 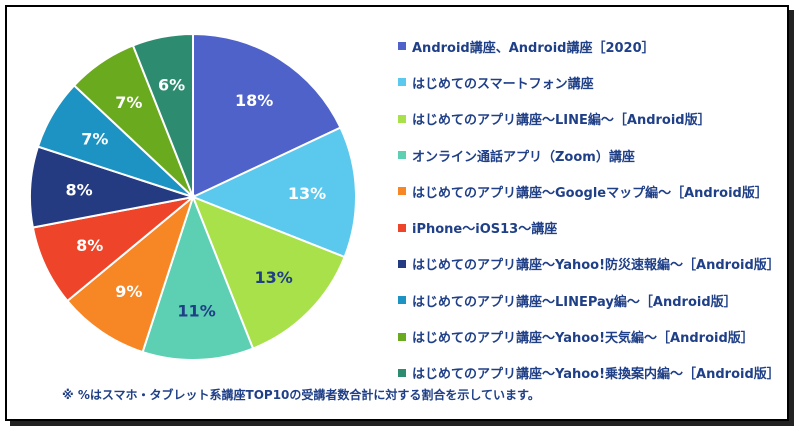 I want to click on legend-item: オンライン通話アプリ（Zoom）講座, so click(x=593, y=155).